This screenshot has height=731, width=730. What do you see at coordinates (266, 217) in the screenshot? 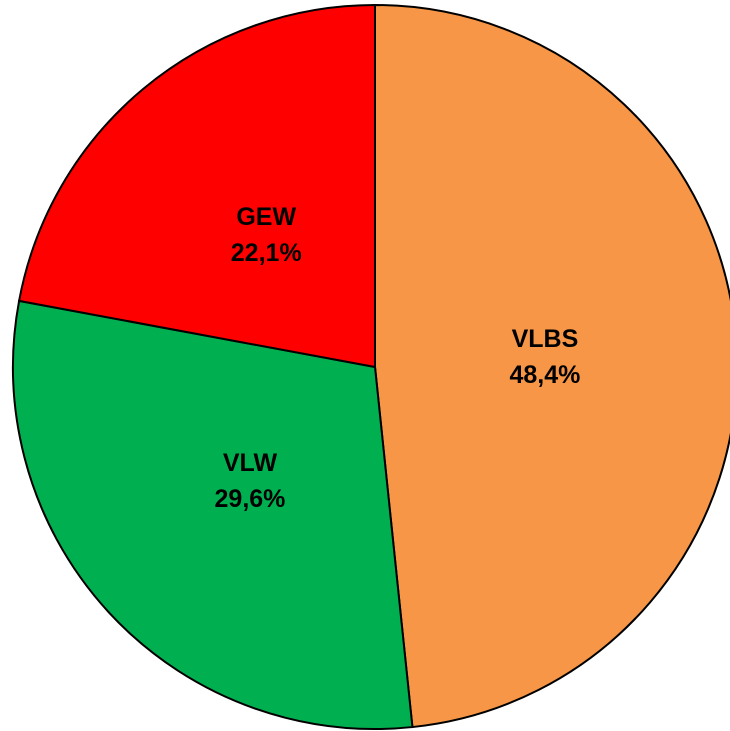
I see `slice-label: GEW` at bounding box center [266, 217].